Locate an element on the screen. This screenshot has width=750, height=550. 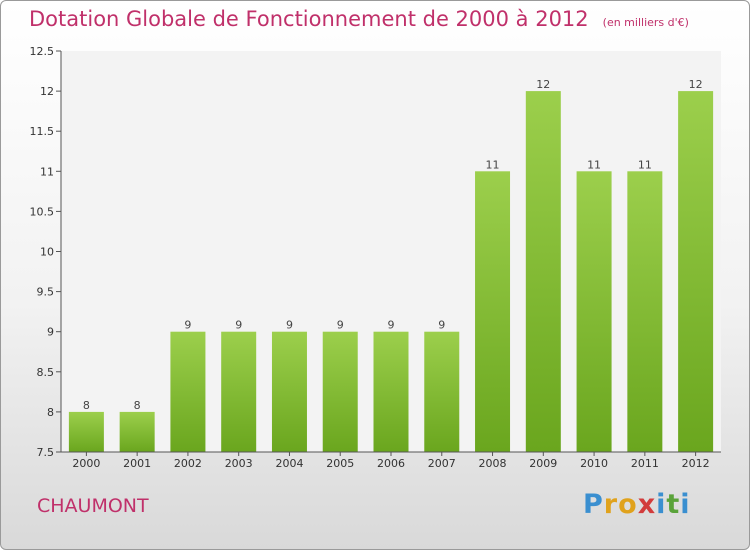
x-tick-label: 2005 is located at coordinates (340, 463).